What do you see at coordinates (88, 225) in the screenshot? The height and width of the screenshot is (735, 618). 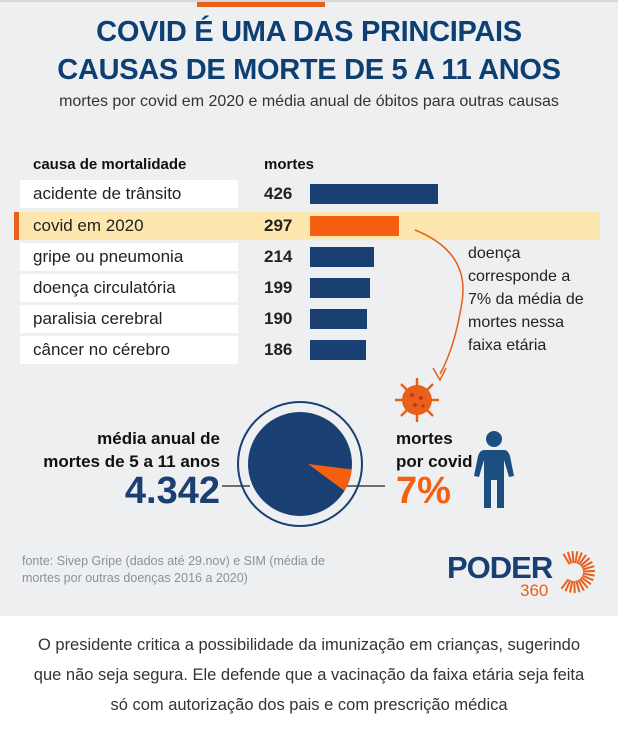 I see `cause-label: covid em 2020` at bounding box center [88, 225].